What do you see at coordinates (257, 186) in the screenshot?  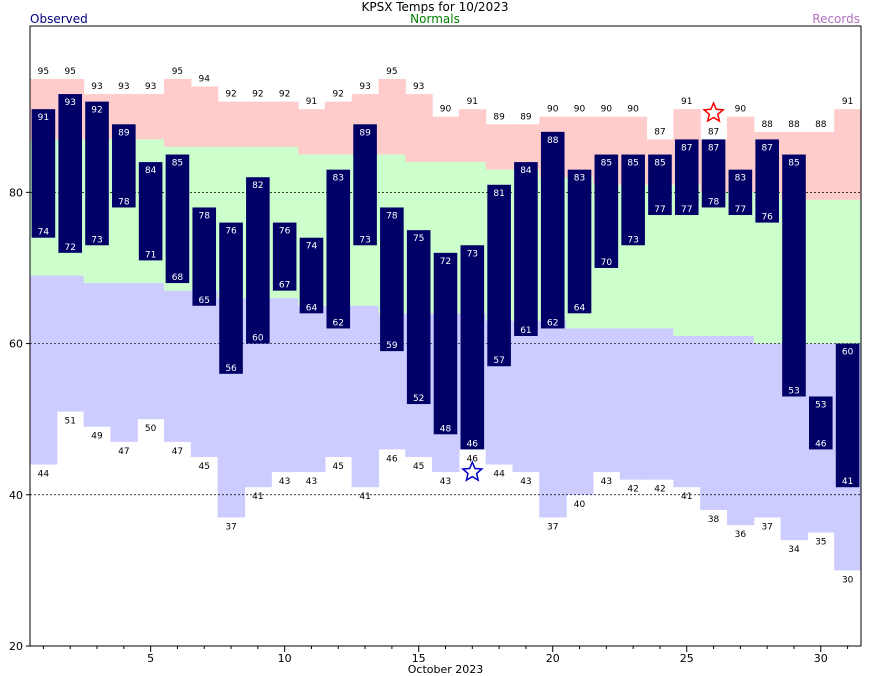 I see `observed-high-label: 82` at bounding box center [257, 186].